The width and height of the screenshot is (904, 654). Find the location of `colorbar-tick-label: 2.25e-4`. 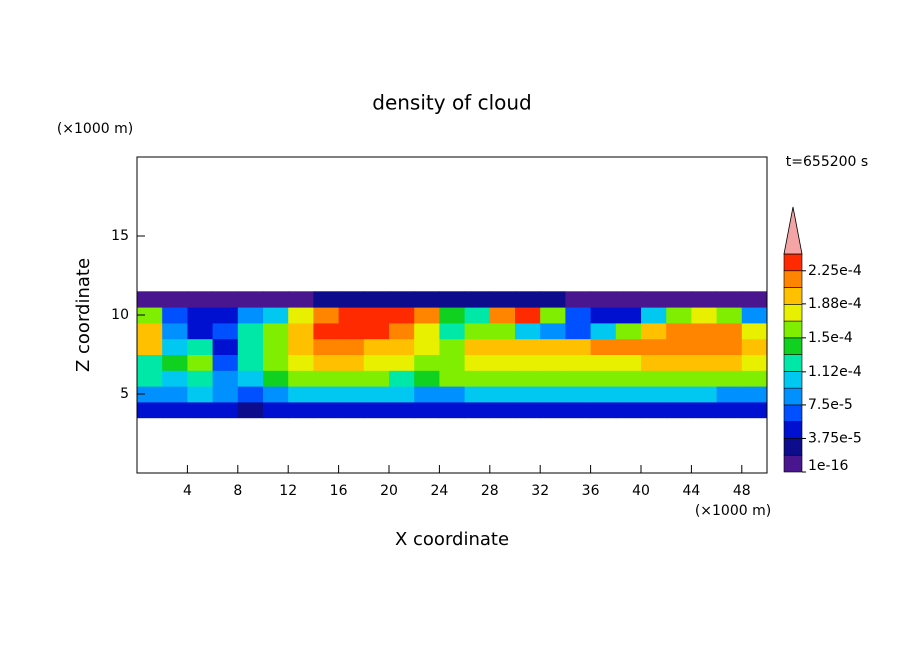

colorbar-tick-label: 2.25e-4 is located at coordinates (835, 271).